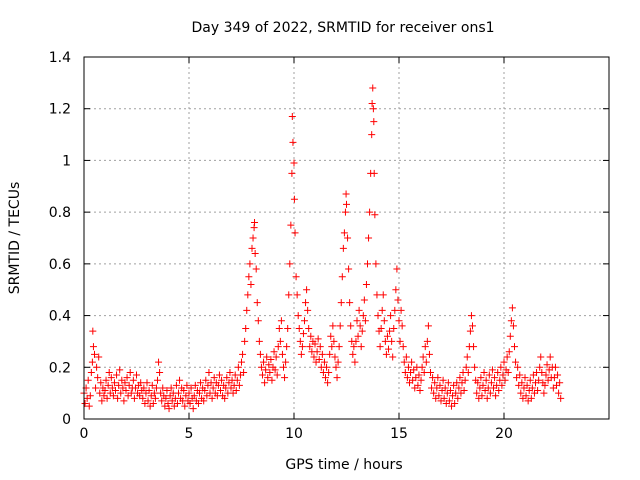 This screenshot has width=640, height=480. Describe the element at coordinates (60, 368) in the screenshot. I see `y-tick-label: 0.2` at that location.